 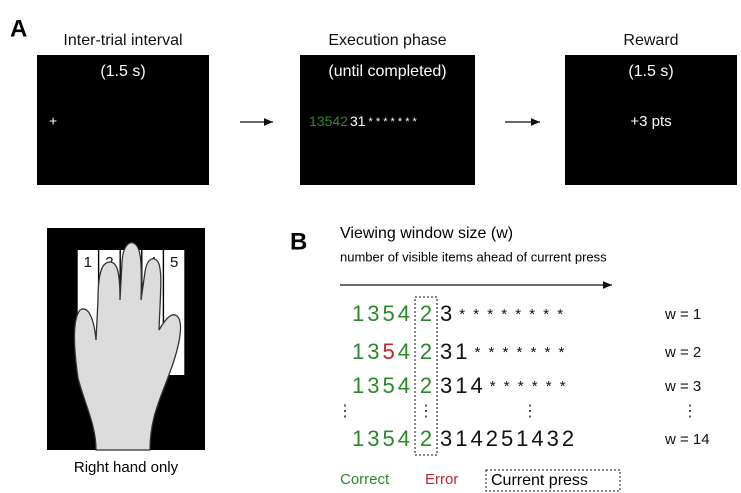 I want to click on press: 4, so click(x=405, y=351).